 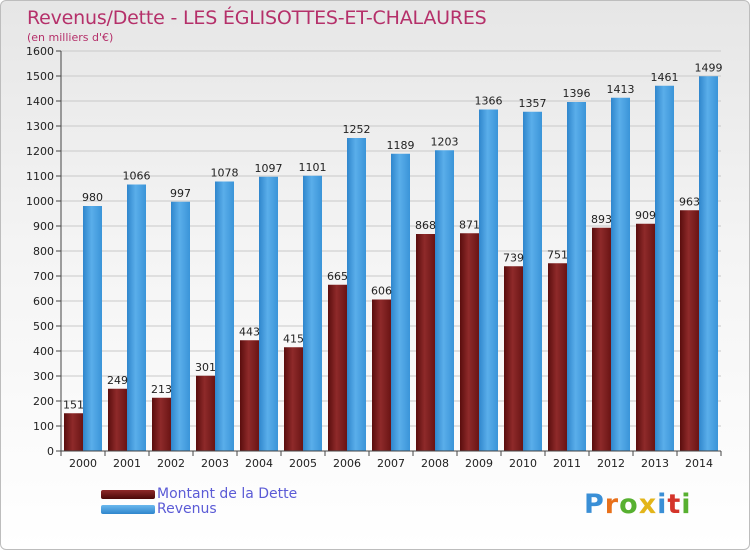 I want to click on y-tick-label: 400, so click(x=43, y=351).